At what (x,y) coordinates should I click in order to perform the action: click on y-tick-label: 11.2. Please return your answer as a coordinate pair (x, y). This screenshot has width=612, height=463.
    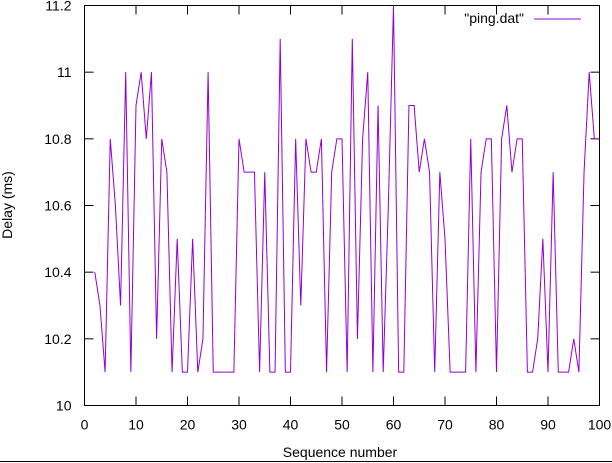
    Looking at the image, I should click on (58, 7).